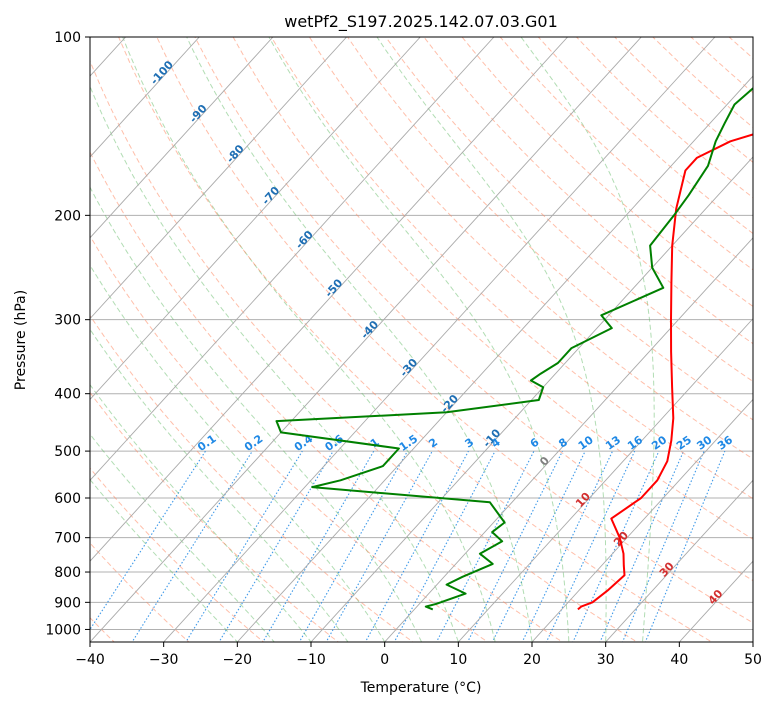 The width and height of the screenshot is (775, 708). Describe the element at coordinates (21, 340) in the screenshot. I see `y-axis-label: Pressure (hPa)` at that location.